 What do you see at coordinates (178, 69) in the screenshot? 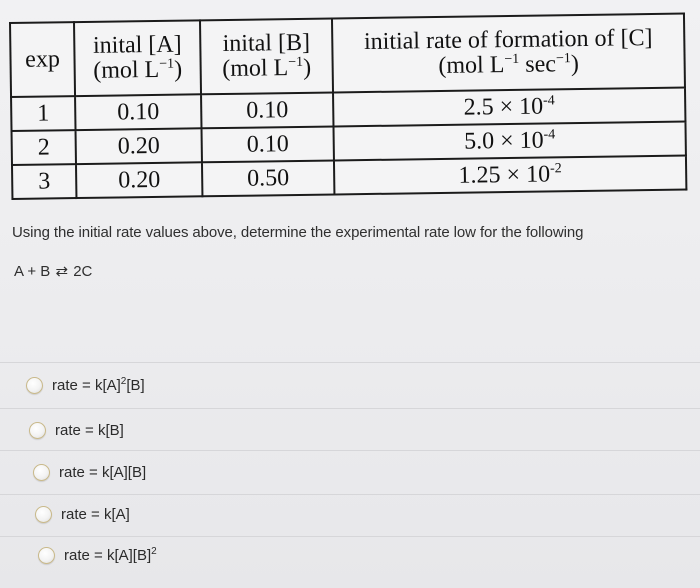
I see `header-a-close: )` at bounding box center [178, 69].